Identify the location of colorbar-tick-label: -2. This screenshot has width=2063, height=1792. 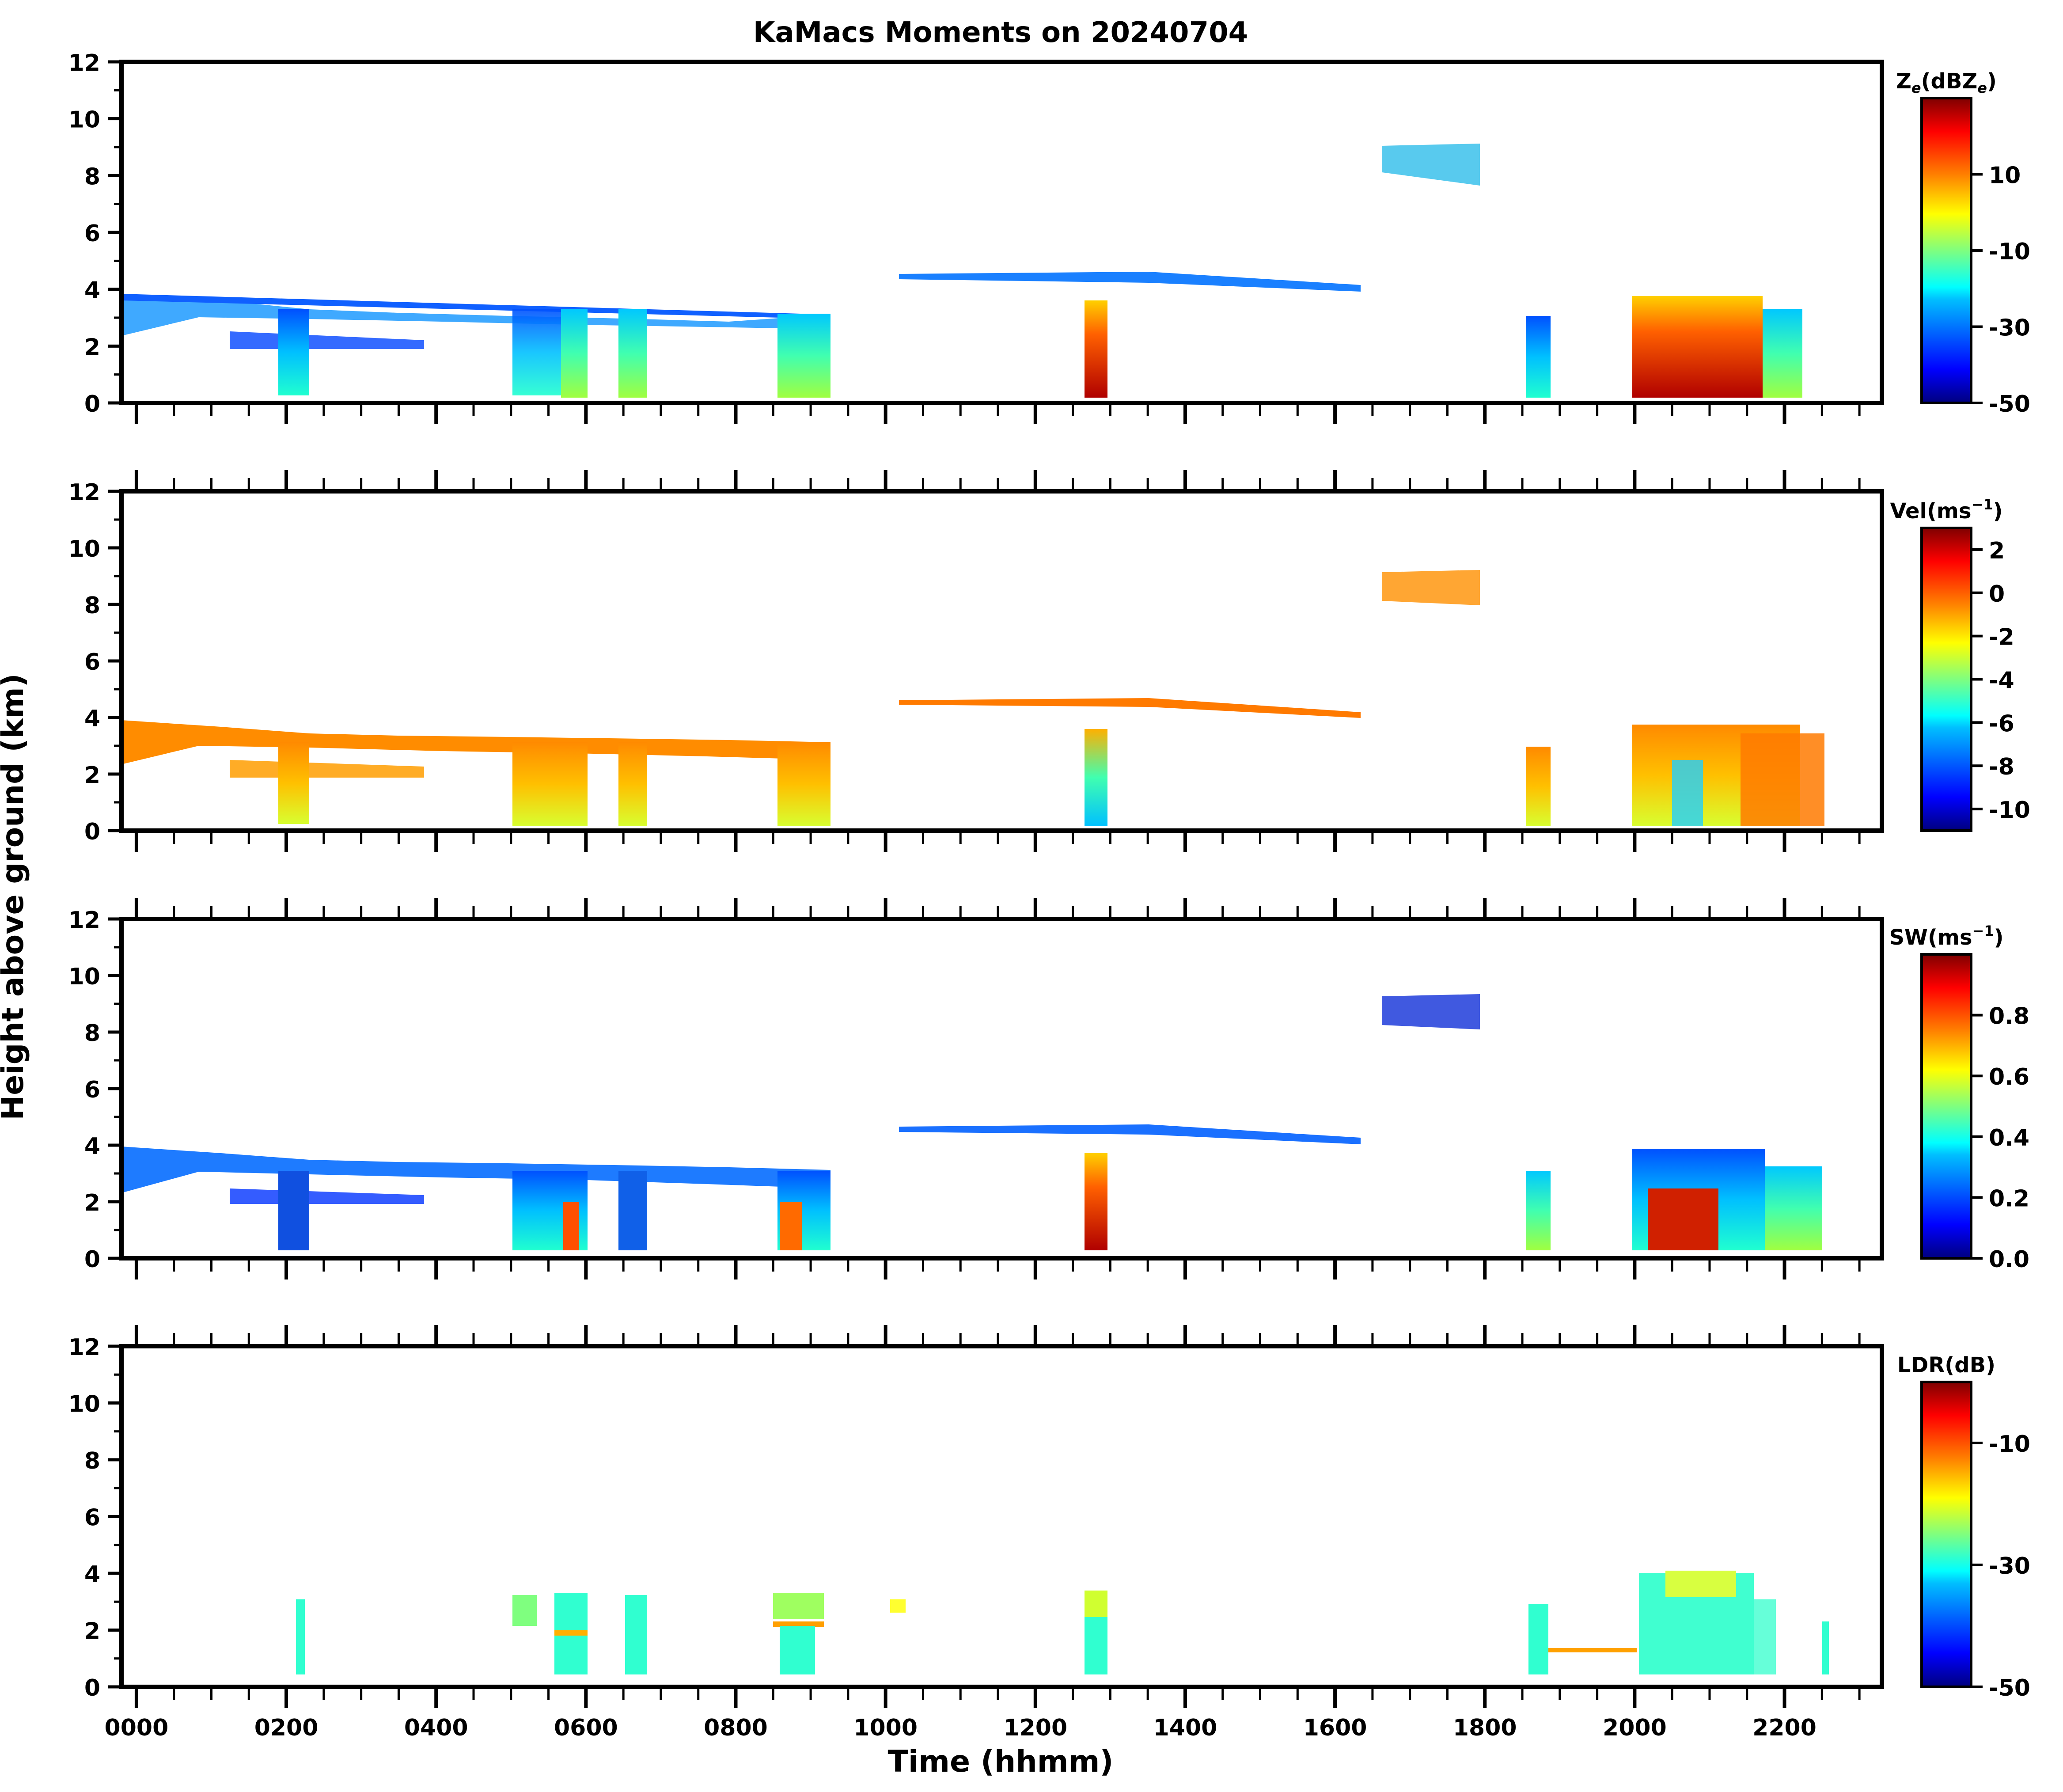
(2001, 637).